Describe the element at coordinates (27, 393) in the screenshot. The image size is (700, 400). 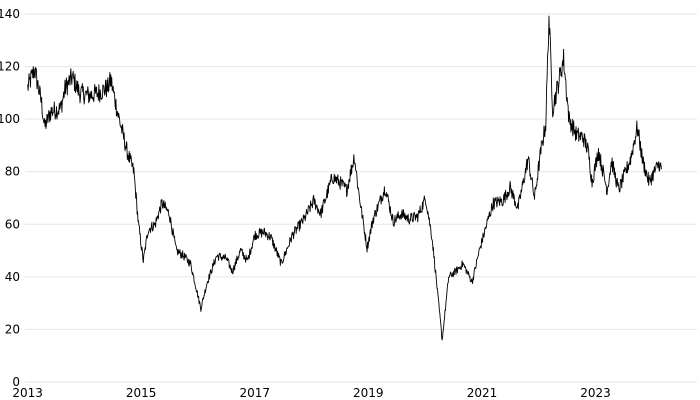
I see `x-tick-label: 2013` at that location.